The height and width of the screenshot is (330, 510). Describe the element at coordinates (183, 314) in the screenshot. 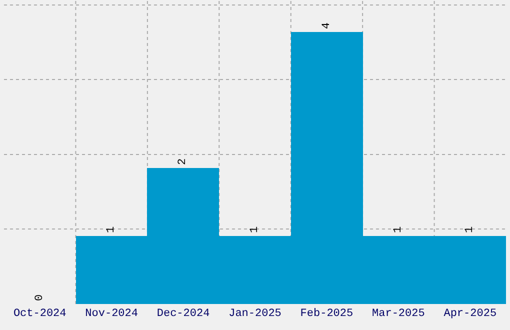

I see `x-tick-label: Dec-2024` at that location.